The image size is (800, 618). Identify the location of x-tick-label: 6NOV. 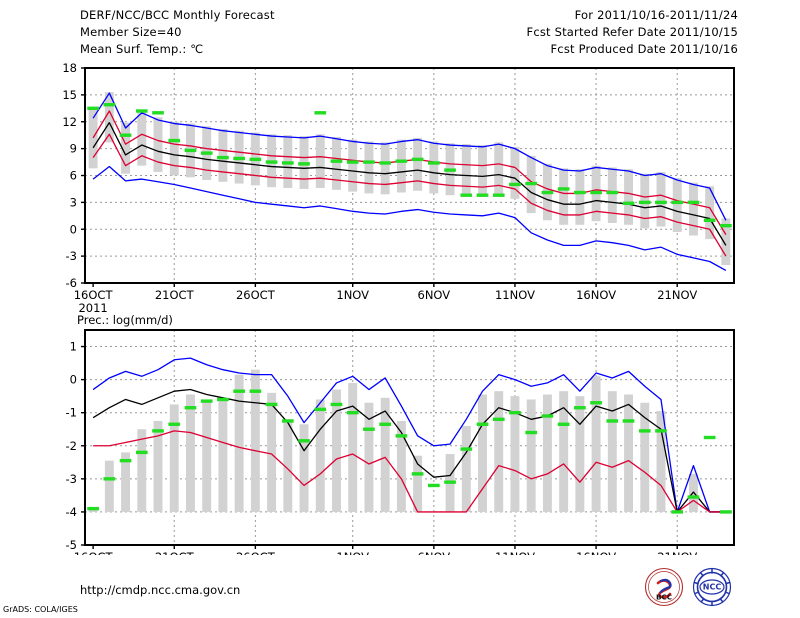
(434, 552).